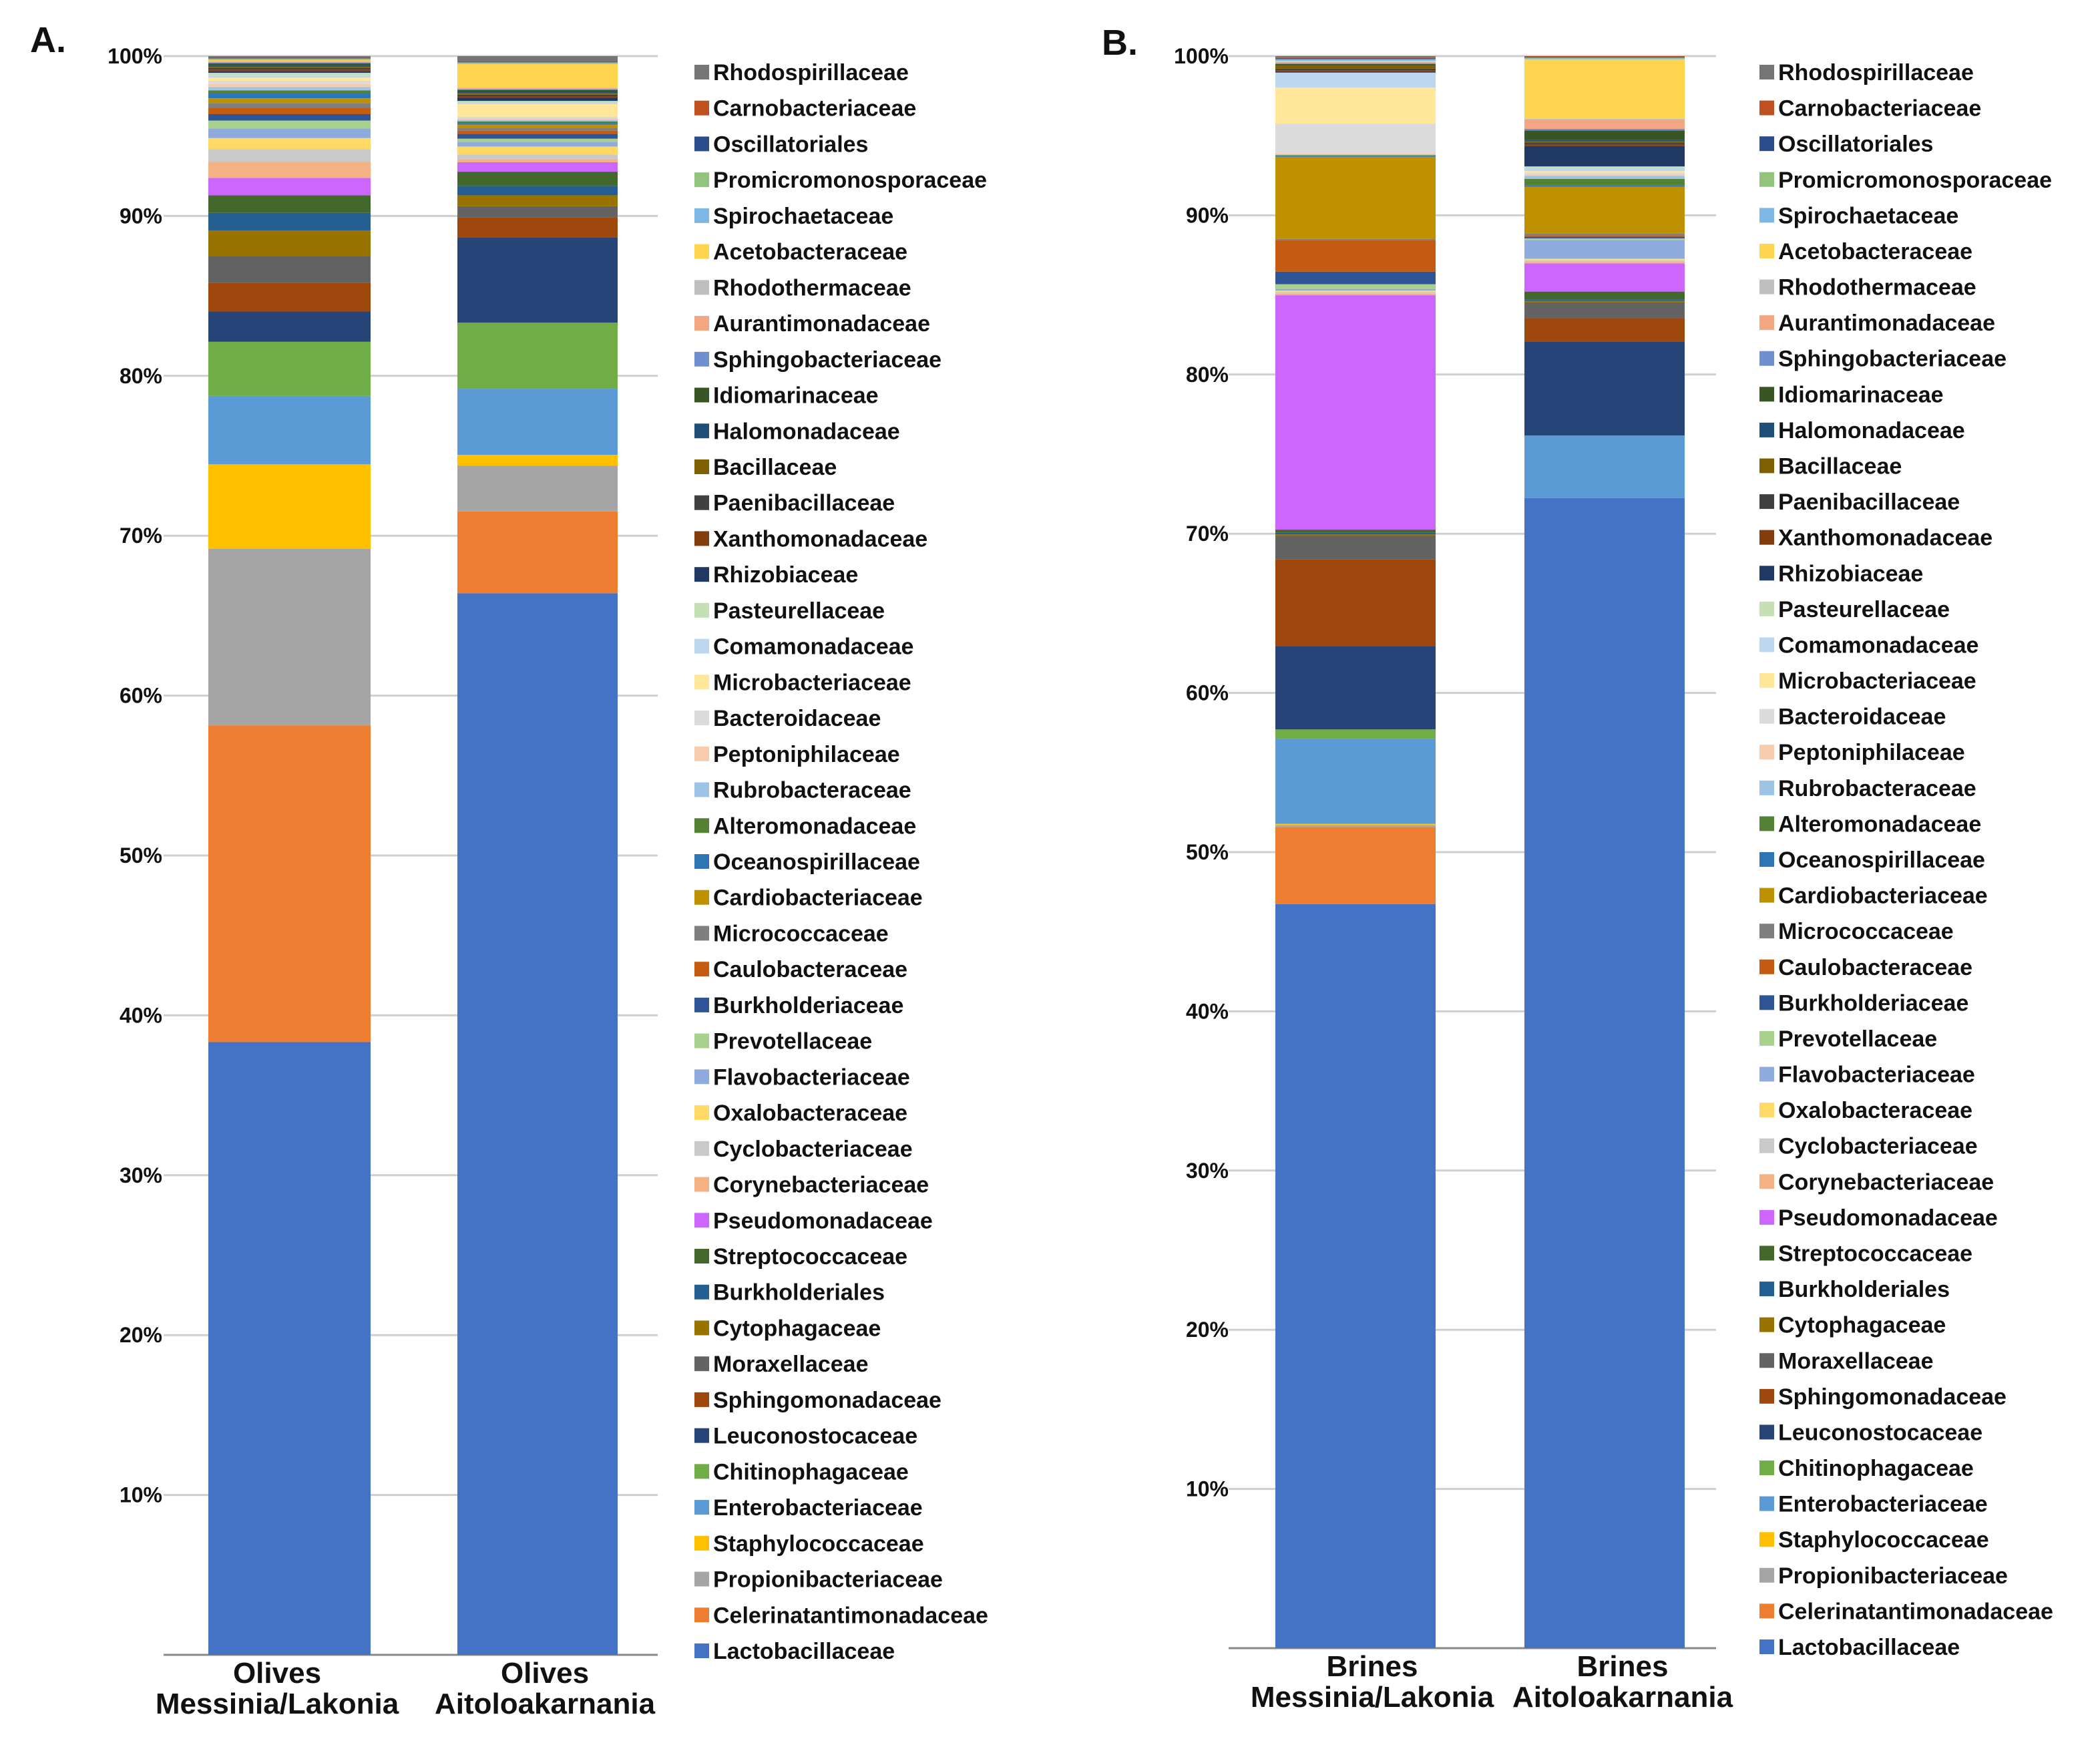 Image resolution: width=2100 pixels, height=1749 pixels. I want to click on legend-label: Prevotellaceae, so click(1857, 1039).